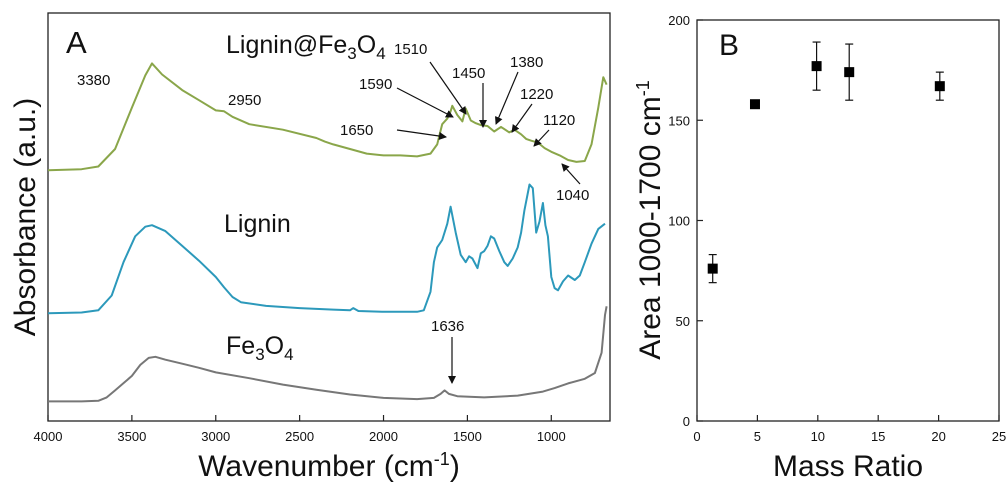 This screenshot has height=483, width=1008. Describe the element at coordinates (447, 326) in the screenshot. I see `peak-label-1636: 1636` at that location.